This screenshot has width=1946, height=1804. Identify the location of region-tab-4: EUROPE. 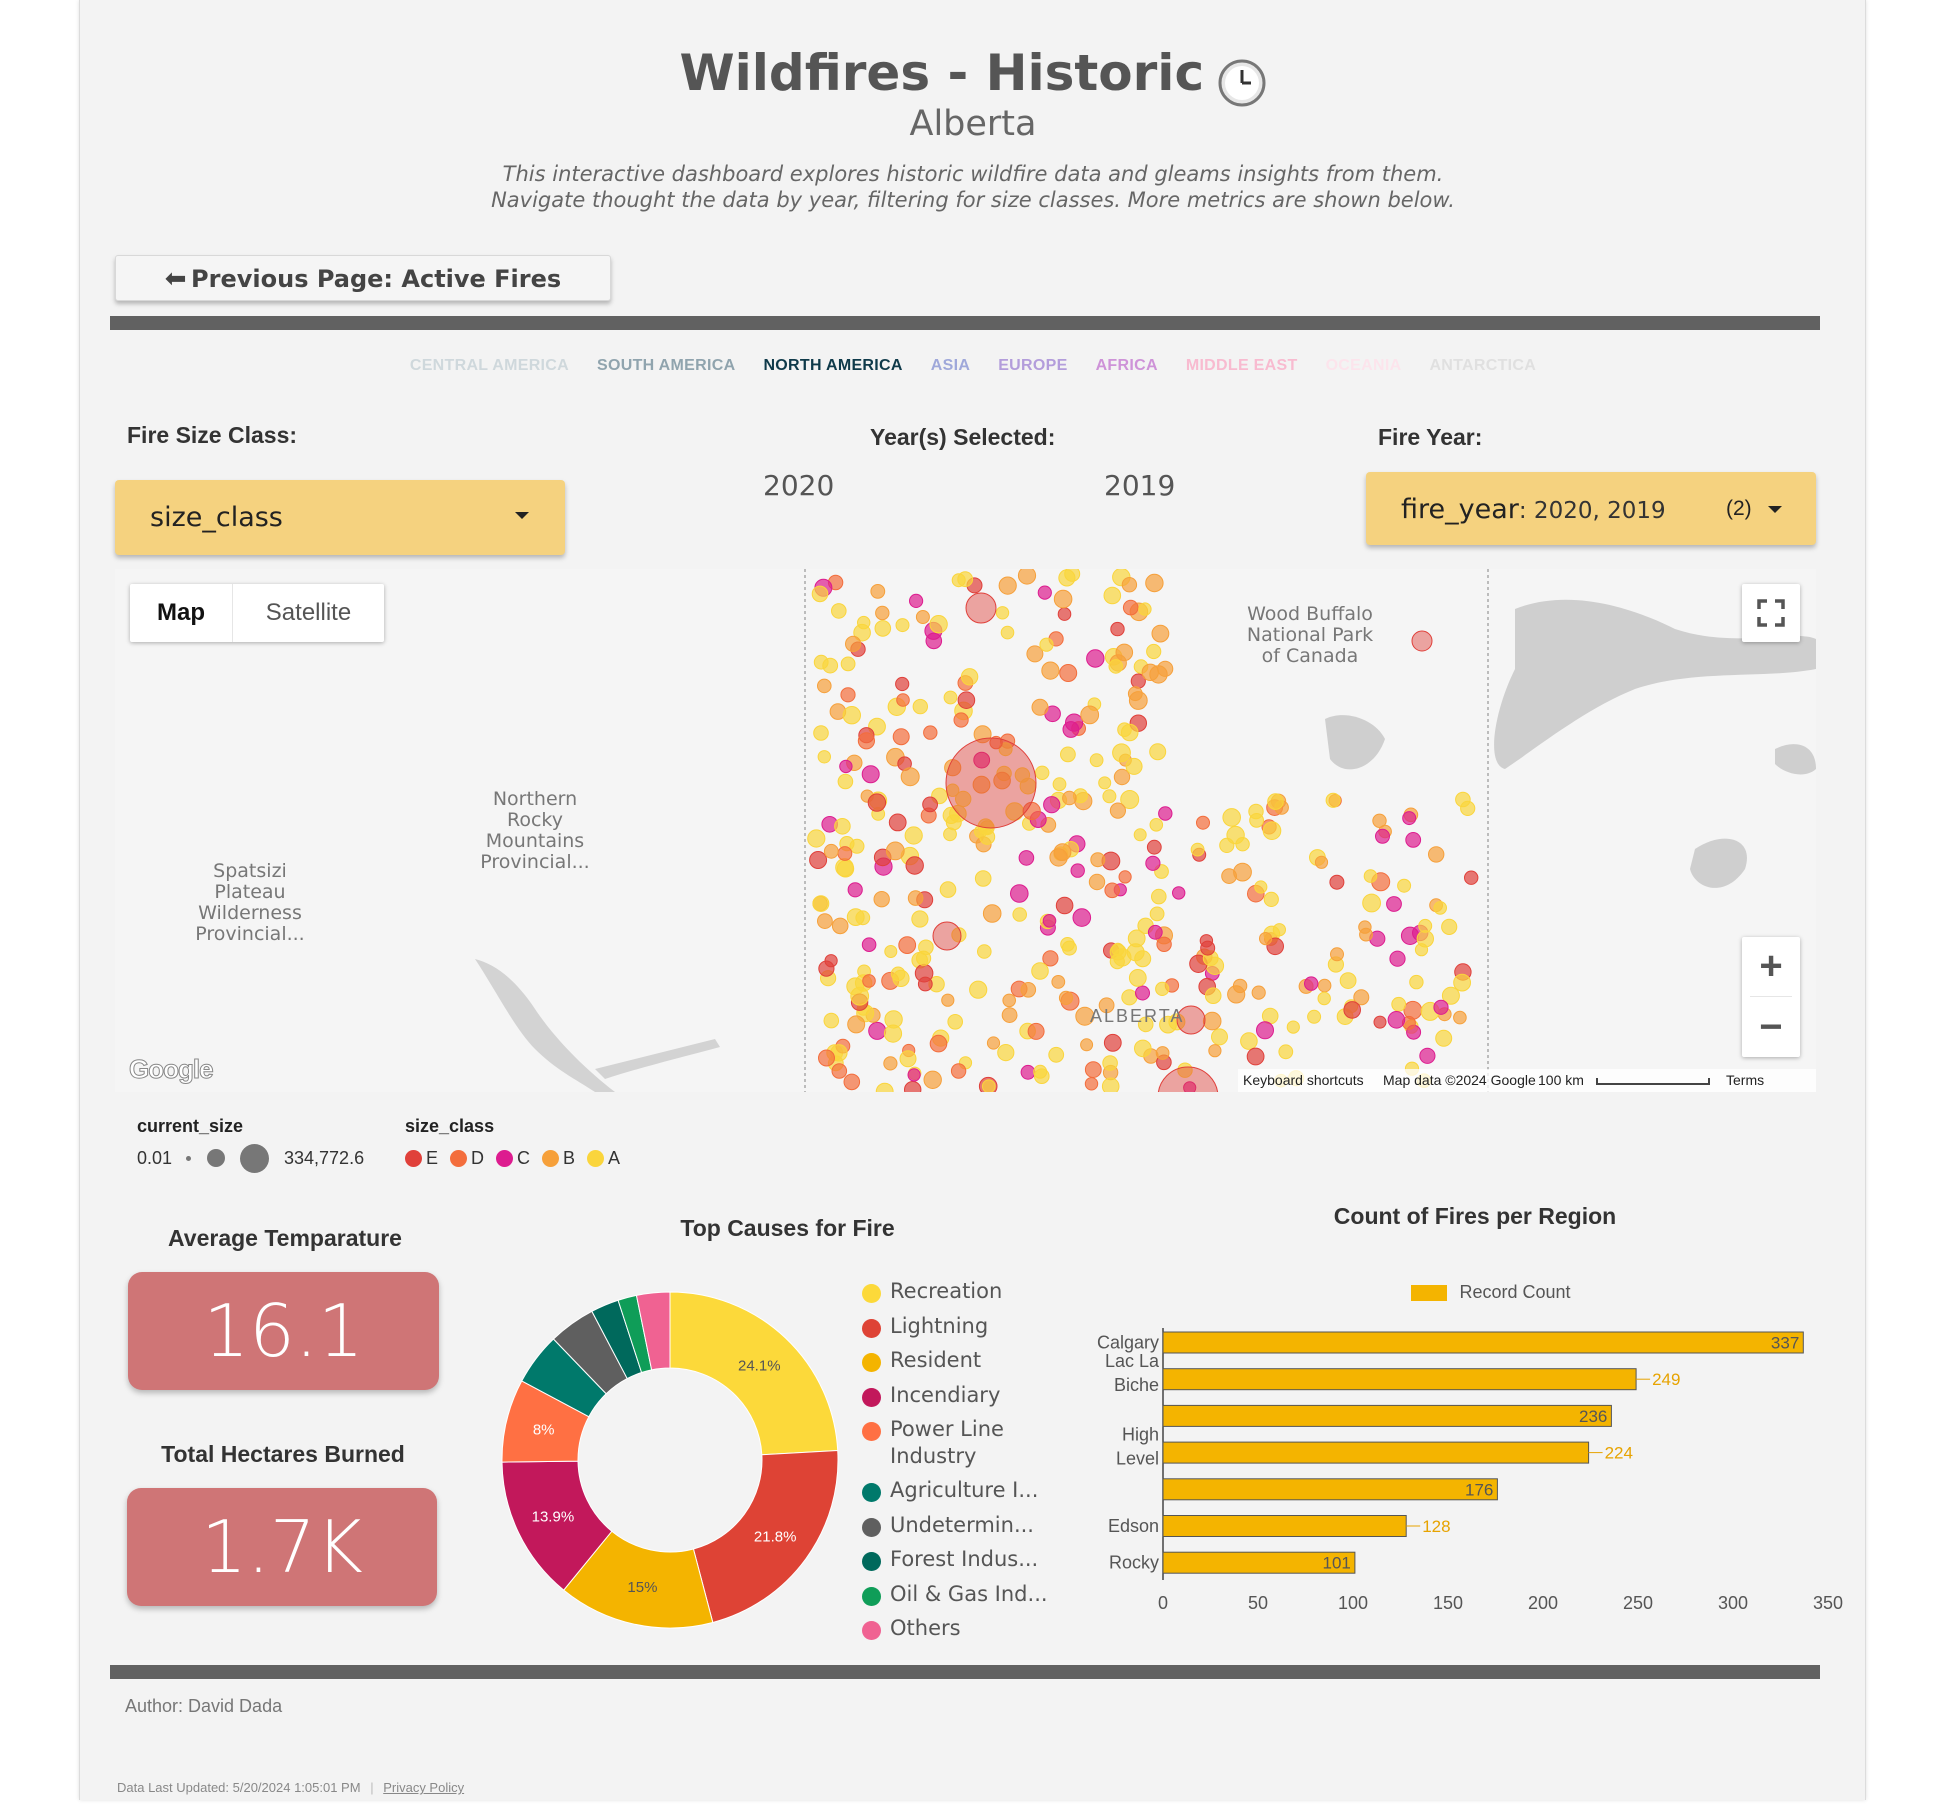
(1033, 365).